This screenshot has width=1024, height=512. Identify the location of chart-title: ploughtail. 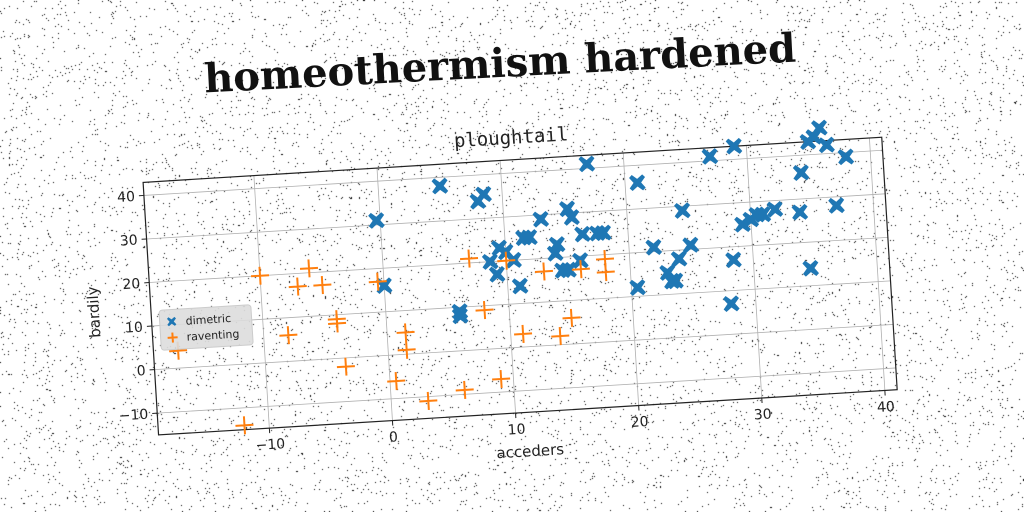
(511, 137).